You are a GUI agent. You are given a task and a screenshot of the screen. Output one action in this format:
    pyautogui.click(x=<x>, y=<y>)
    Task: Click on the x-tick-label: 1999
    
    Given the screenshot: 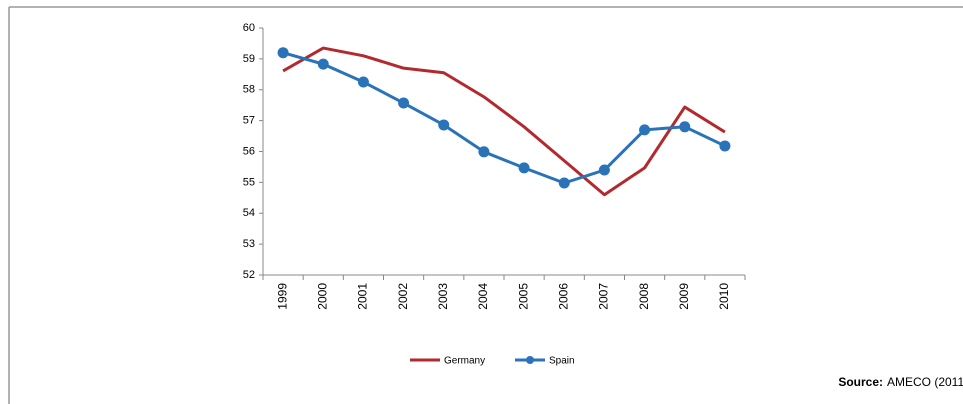 What is the action you would take?
    pyautogui.click(x=282, y=296)
    